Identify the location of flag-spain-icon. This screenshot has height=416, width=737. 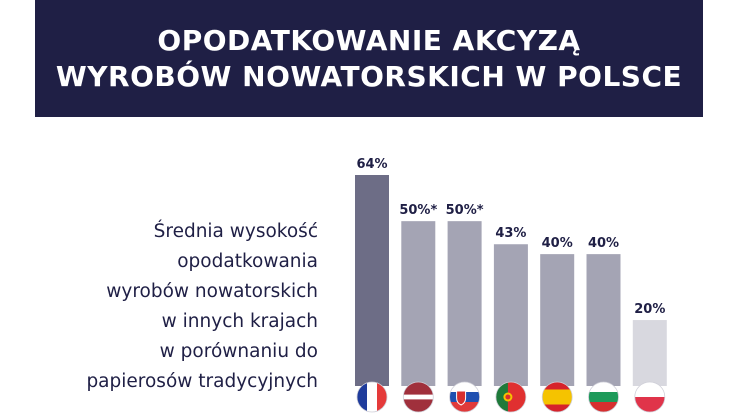
(557, 397).